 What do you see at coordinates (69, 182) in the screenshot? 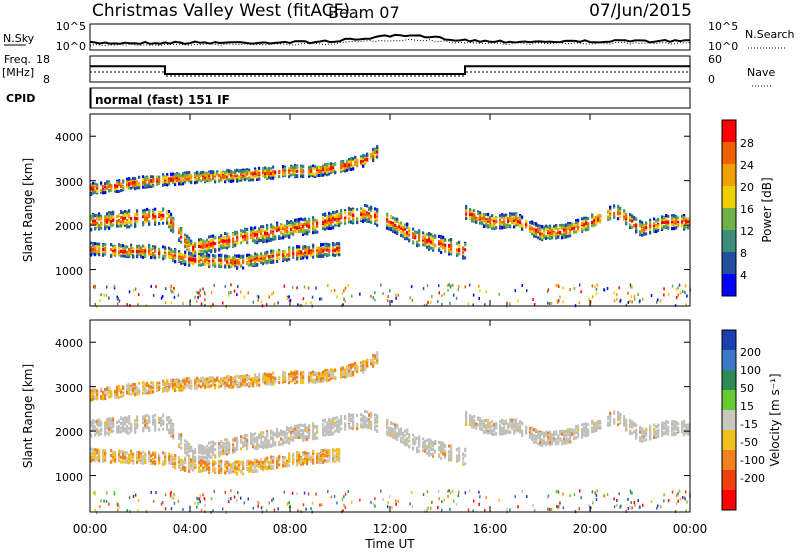
I see `power-ytick-3000: 3000` at bounding box center [69, 182].